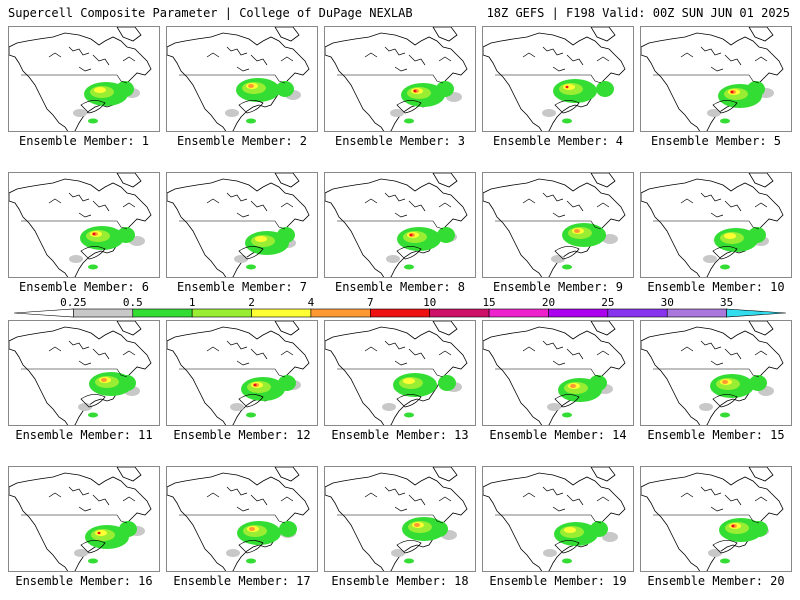 This screenshot has width=800, height=600. What do you see at coordinates (242, 435) in the screenshot?
I see `ensemble-member-label: Ensemble Member: 12` at bounding box center [242, 435].